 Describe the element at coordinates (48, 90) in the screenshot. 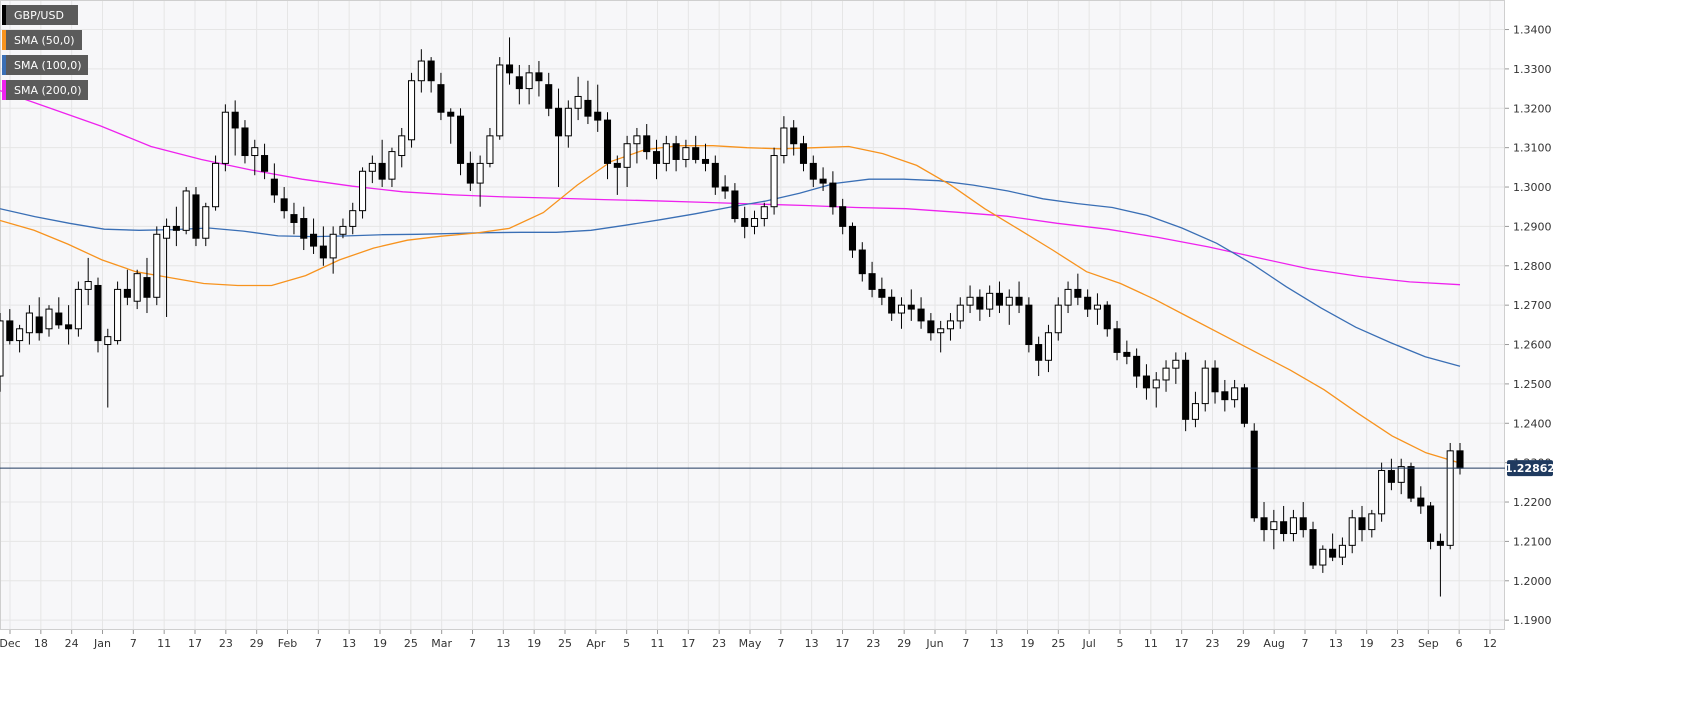

I see `legend-label: SMA (200,0)` at that location.